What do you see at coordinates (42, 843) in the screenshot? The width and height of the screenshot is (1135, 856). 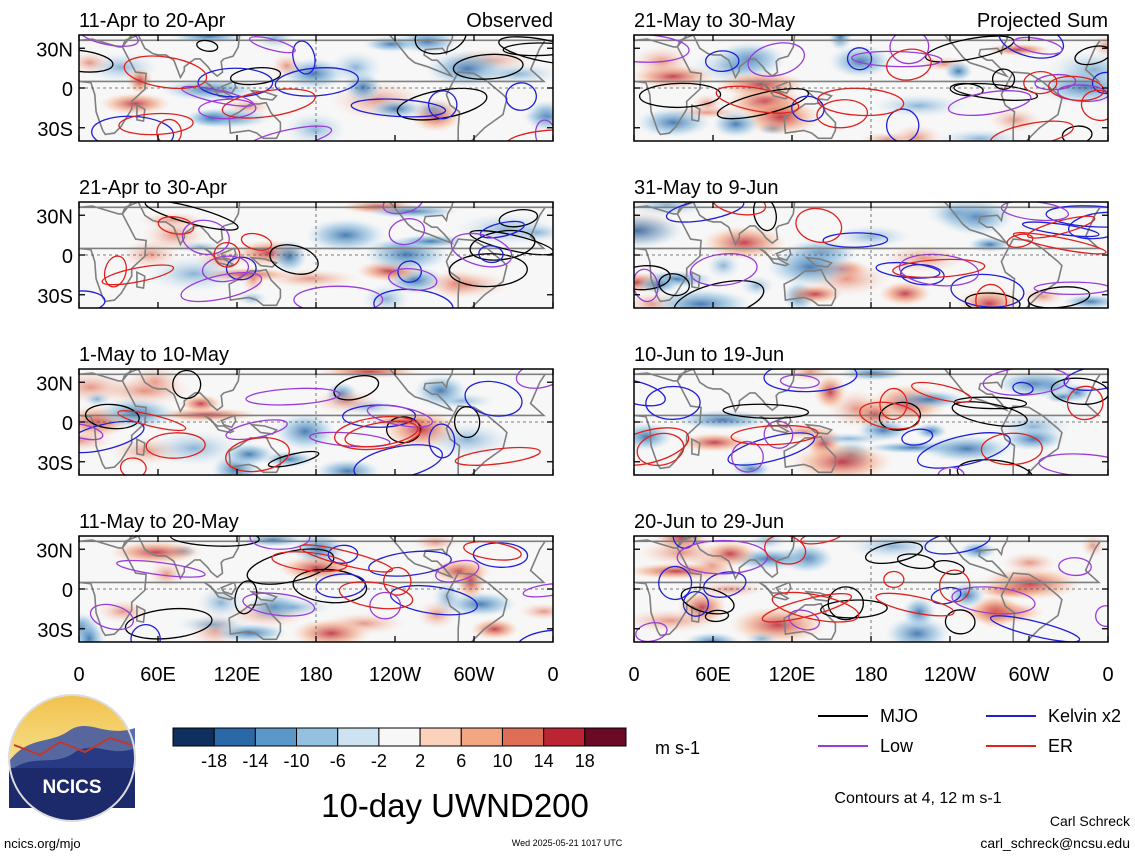 I see `site-link: ncics.org/mjo` at bounding box center [42, 843].